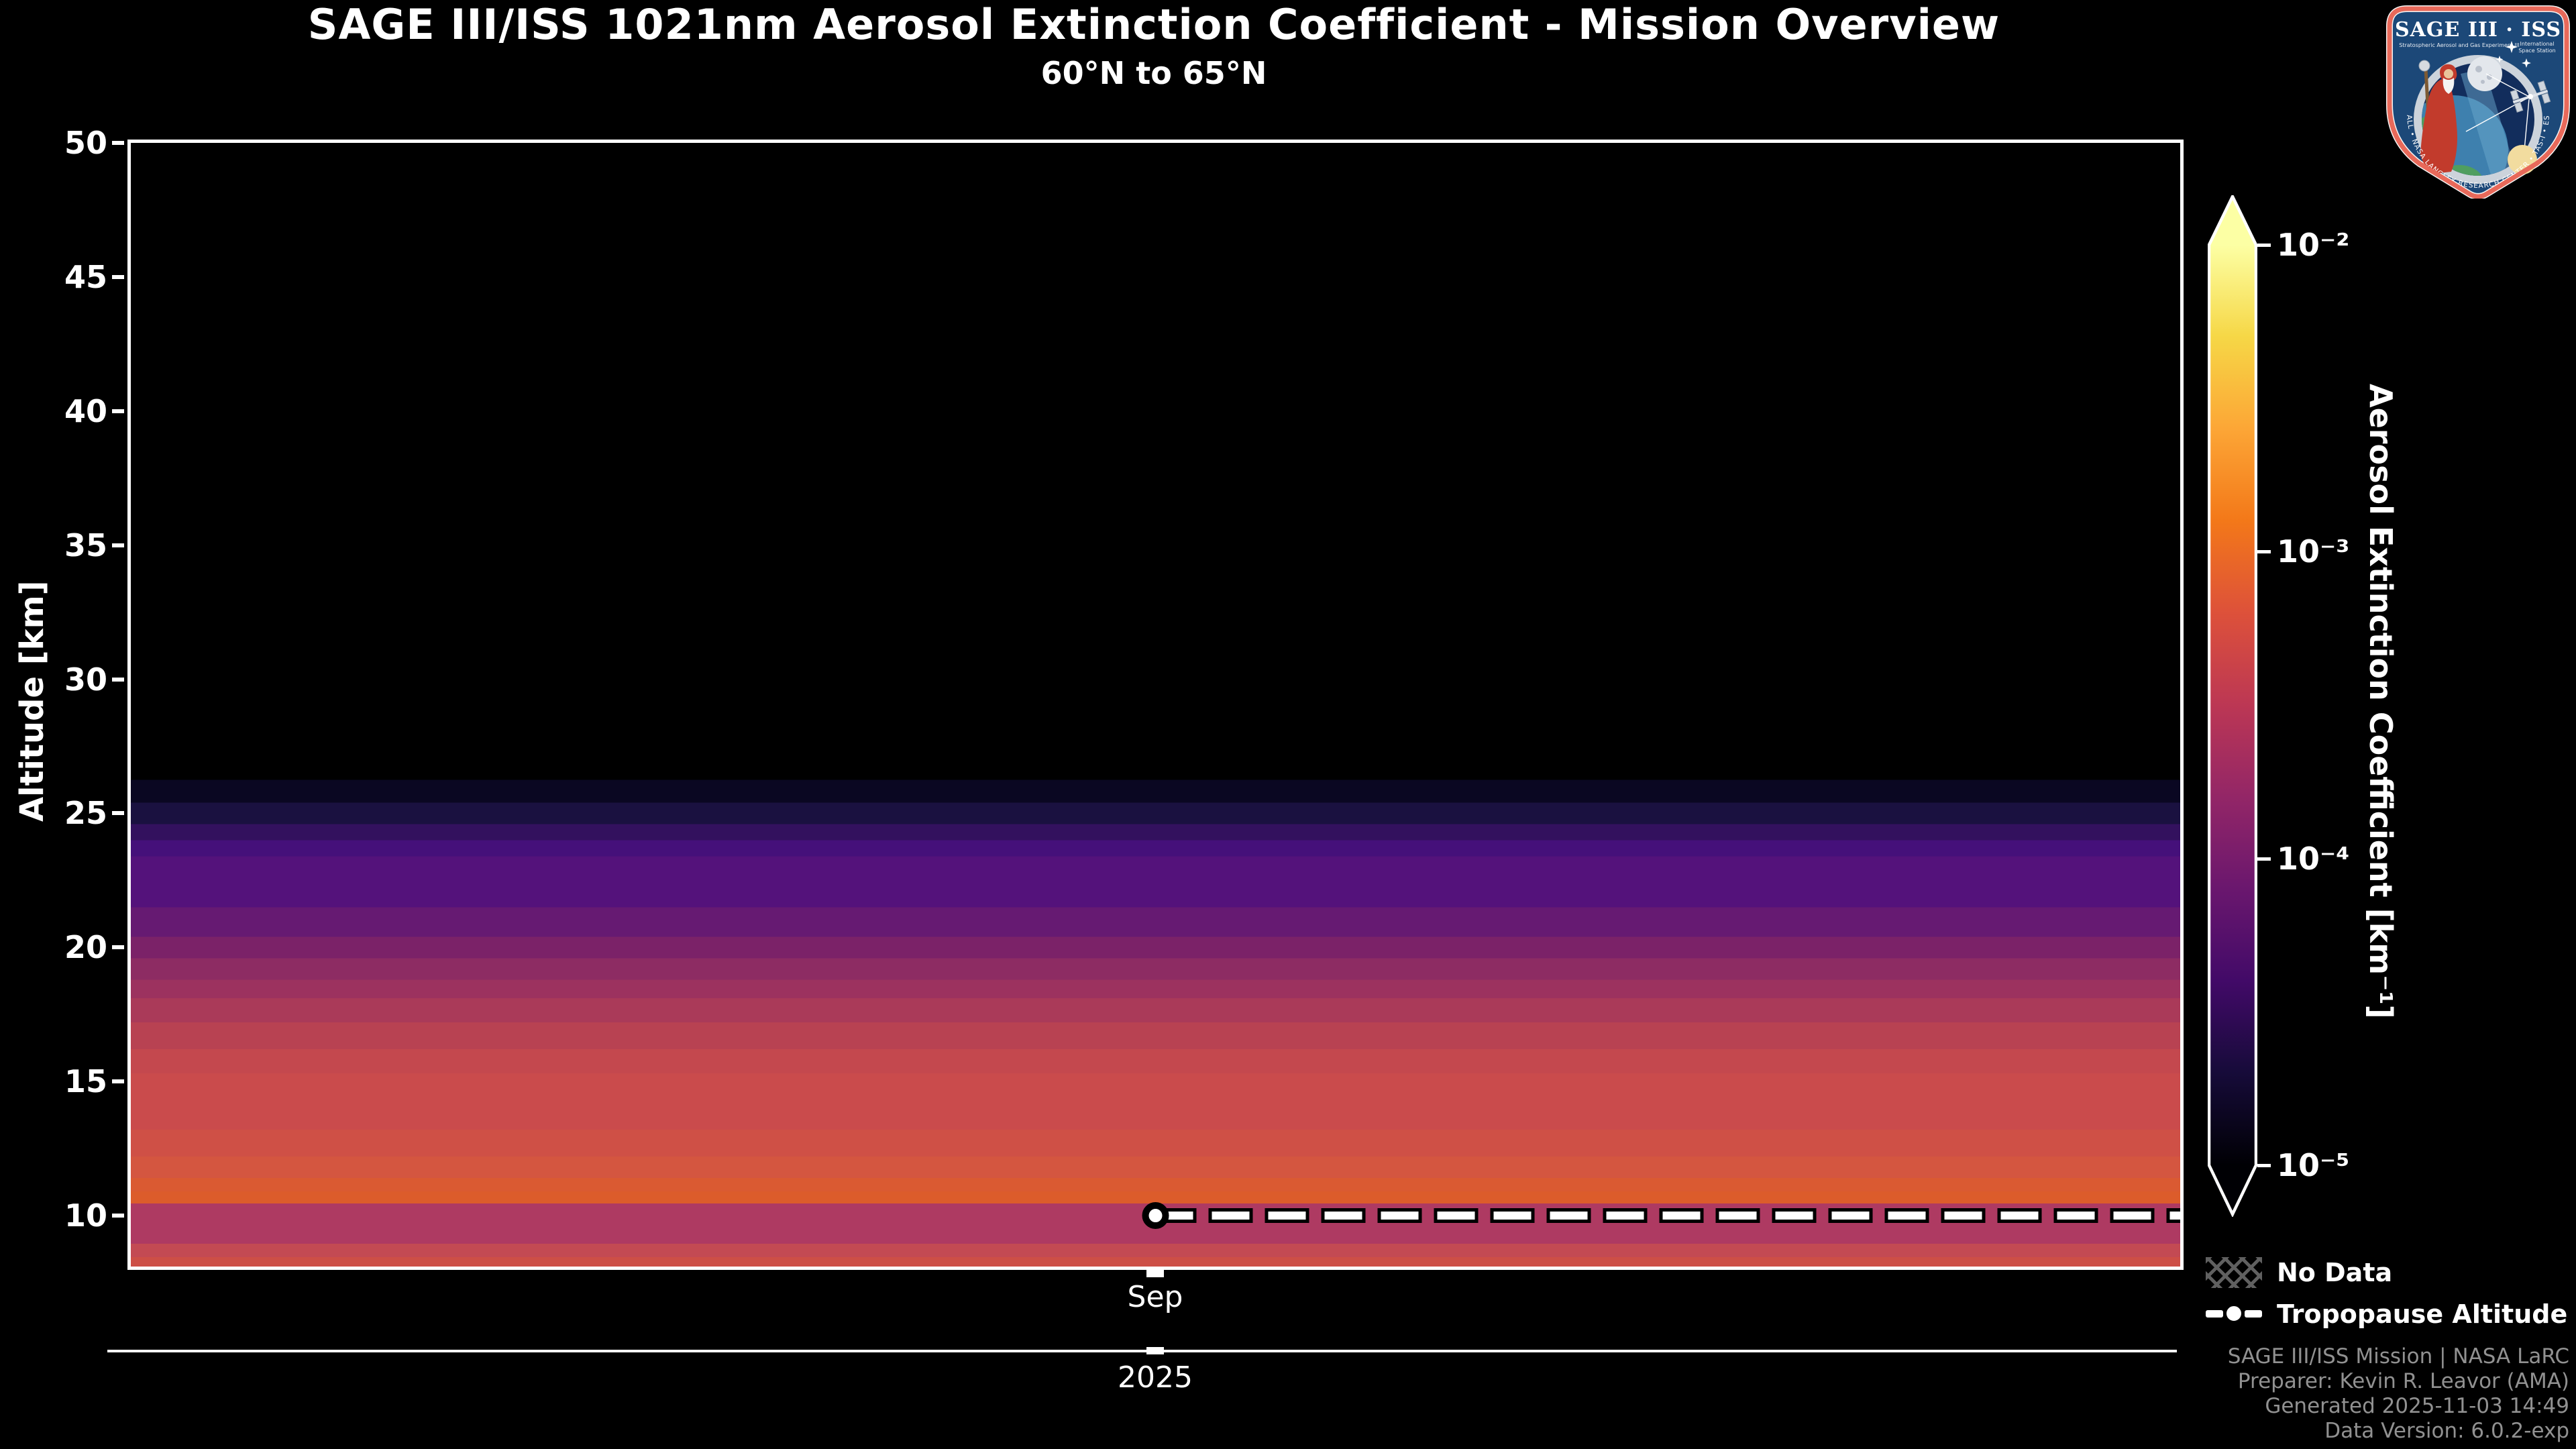 This screenshot has height=1449, width=2576. Describe the element at coordinates (2437, 116) in the screenshot. I see `logo-wizard` at that location.